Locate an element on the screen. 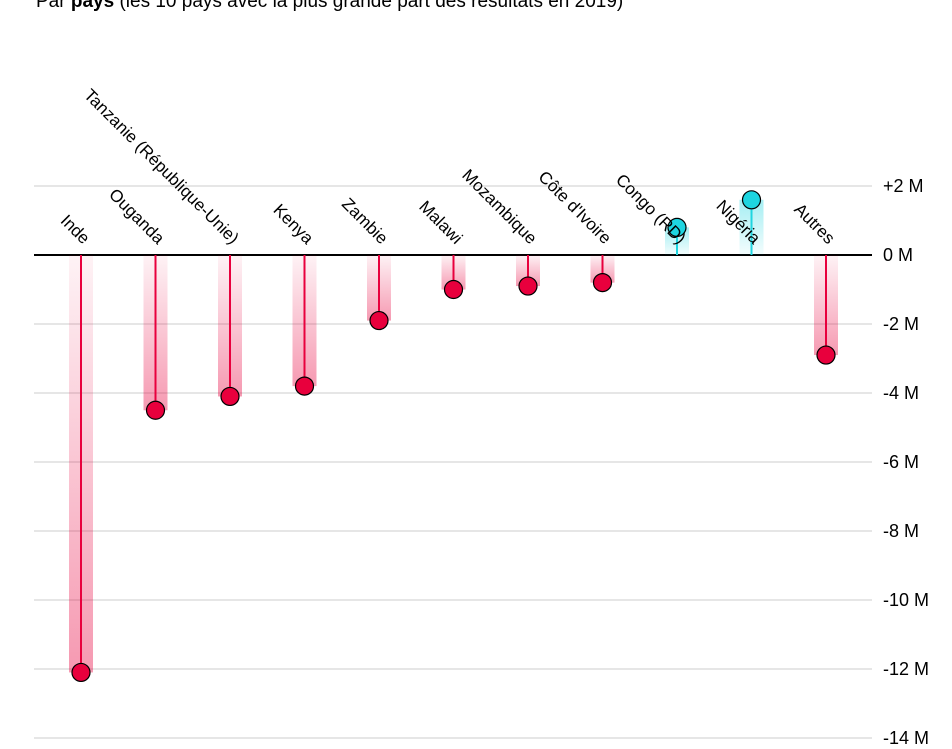  y-tick-label: -12 M is located at coordinates (906, 669).